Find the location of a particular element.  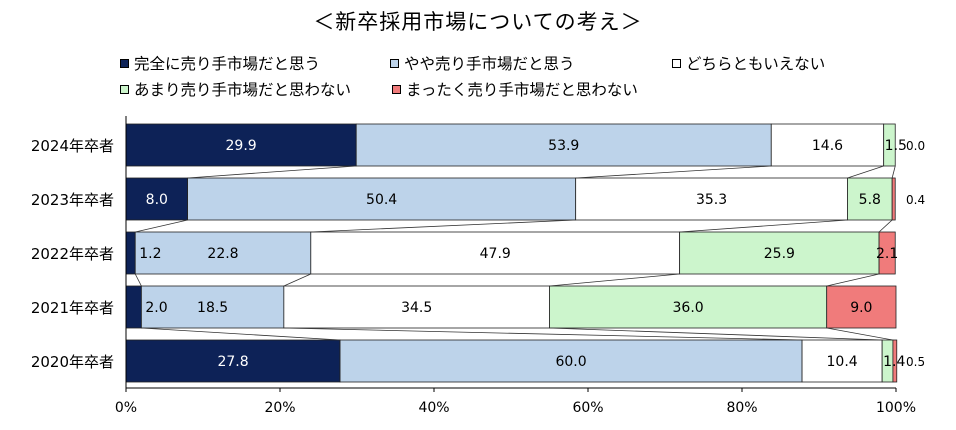

legend-item: どちらともいえない is located at coordinates (748, 63).